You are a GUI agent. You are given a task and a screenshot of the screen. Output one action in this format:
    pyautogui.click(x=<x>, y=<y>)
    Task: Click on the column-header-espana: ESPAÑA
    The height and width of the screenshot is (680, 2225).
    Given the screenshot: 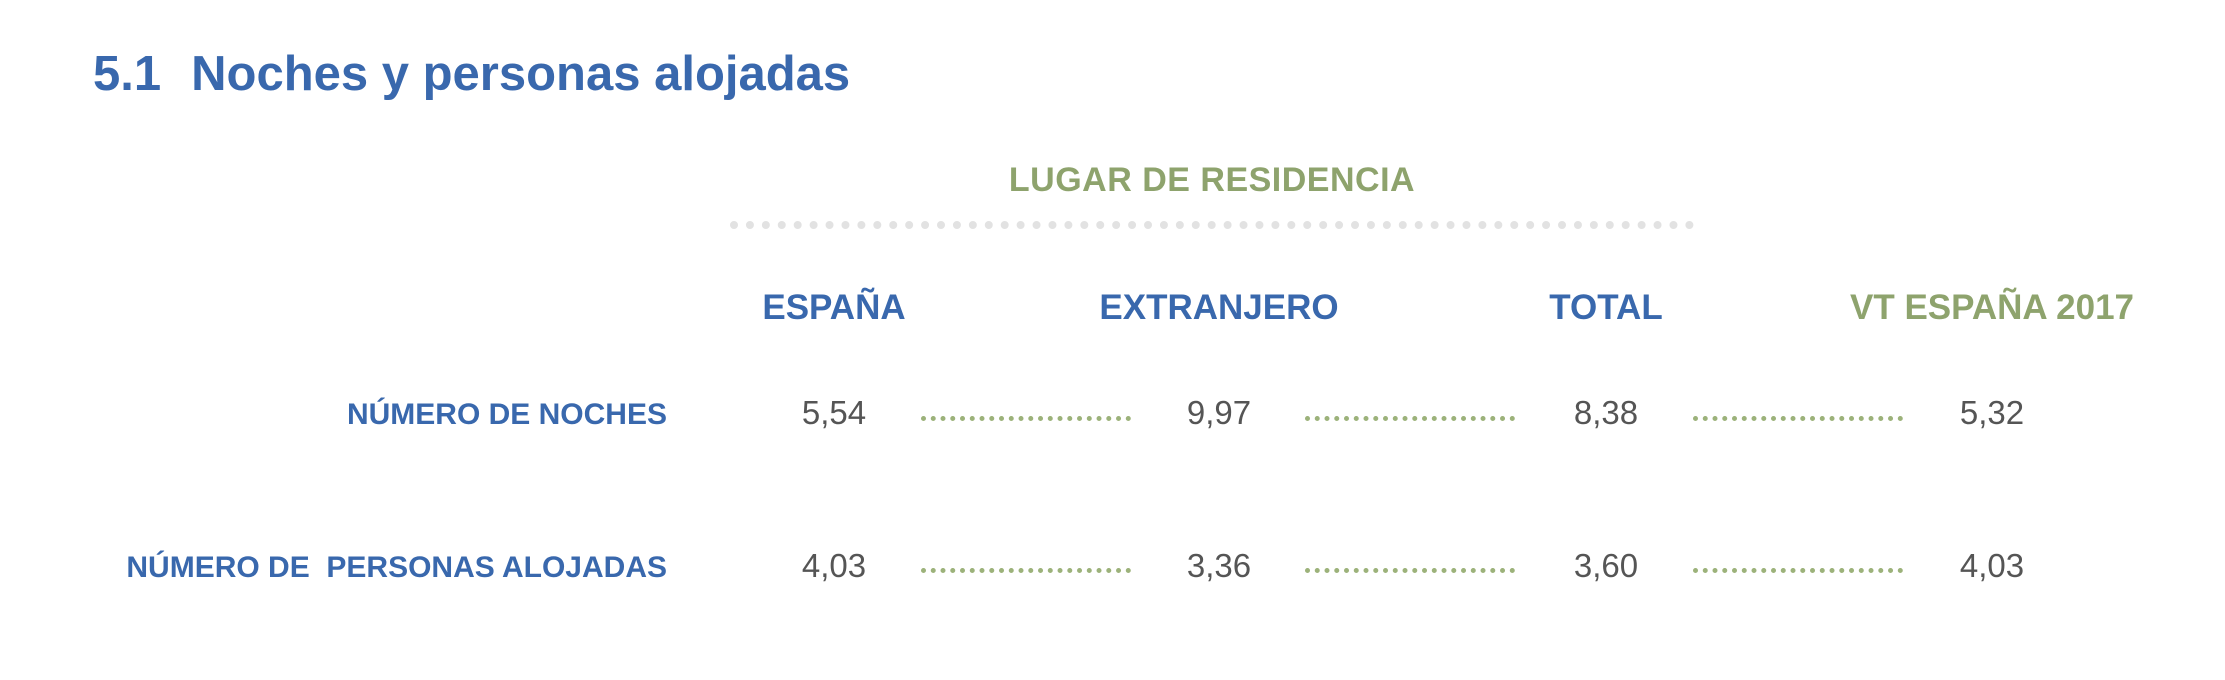 What is the action you would take?
    pyautogui.click(x=834, y=307)
    